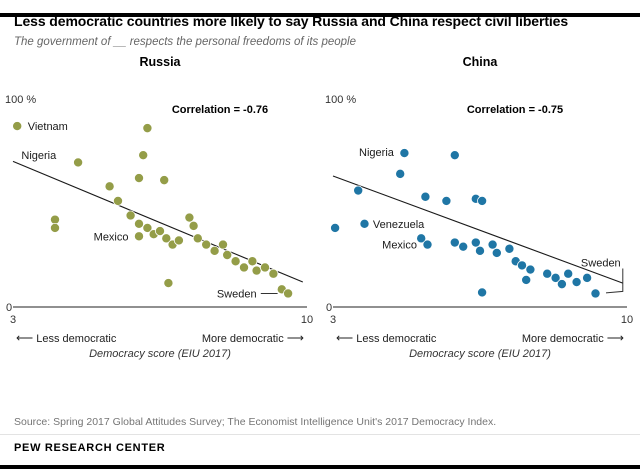 The image size is (640, 476). What do you see at coordinates (329, 308) in the screenshot?
I see `y-axis-bottom-label: 0` at bounding box center [329, 308].